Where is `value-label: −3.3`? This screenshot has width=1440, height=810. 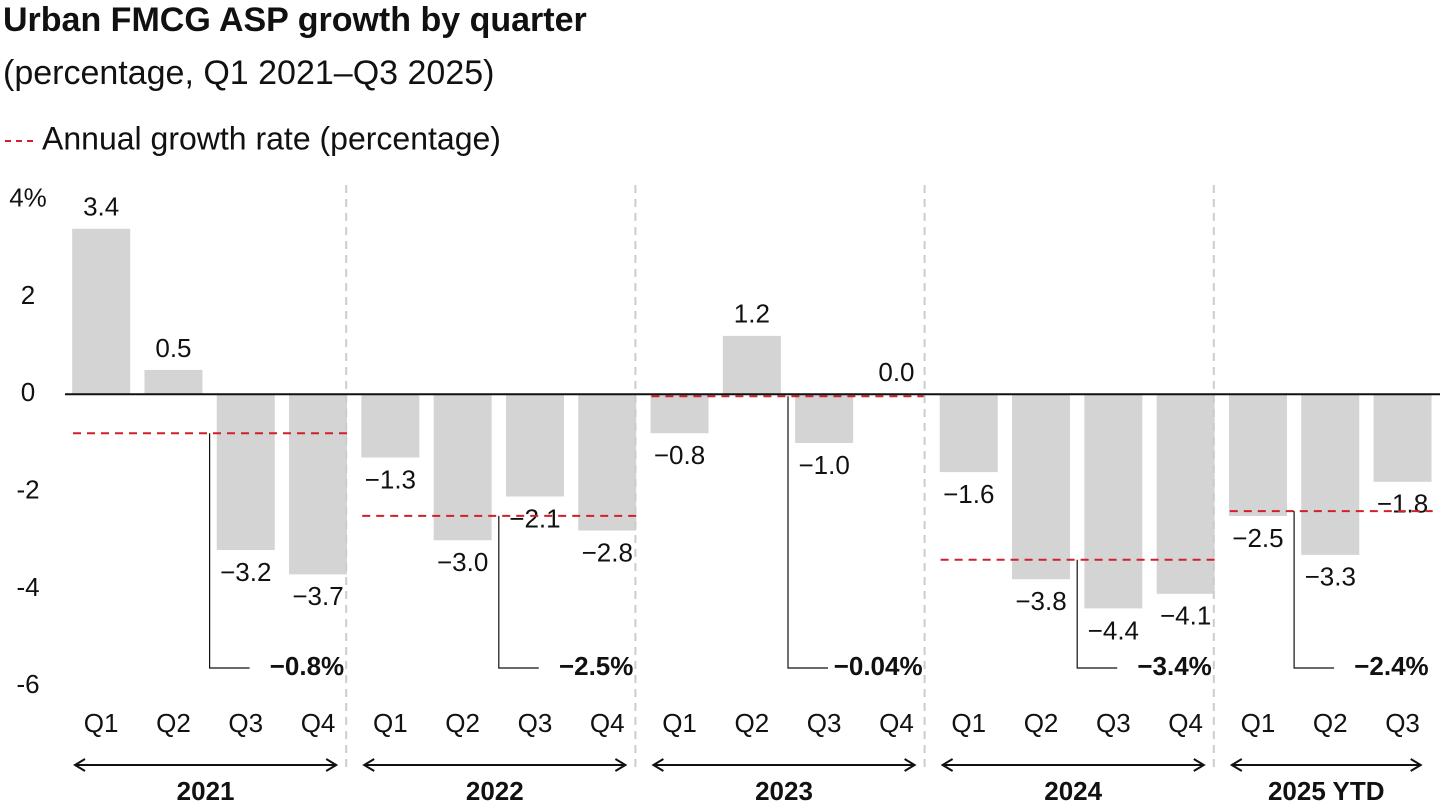 value-label: −3.3 is located at coordinates (1330, 577).